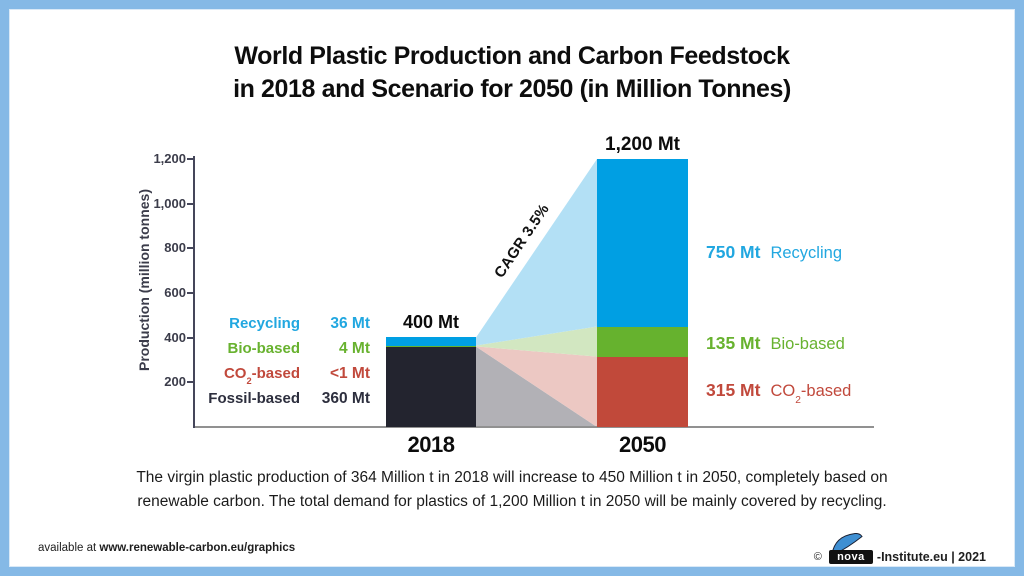 The image size is (1024, 576). What do you see at coordinates (263, 348) in the screenshot?
I see `legend-name-bio: Bio-based` at bounding box center [263, 348].